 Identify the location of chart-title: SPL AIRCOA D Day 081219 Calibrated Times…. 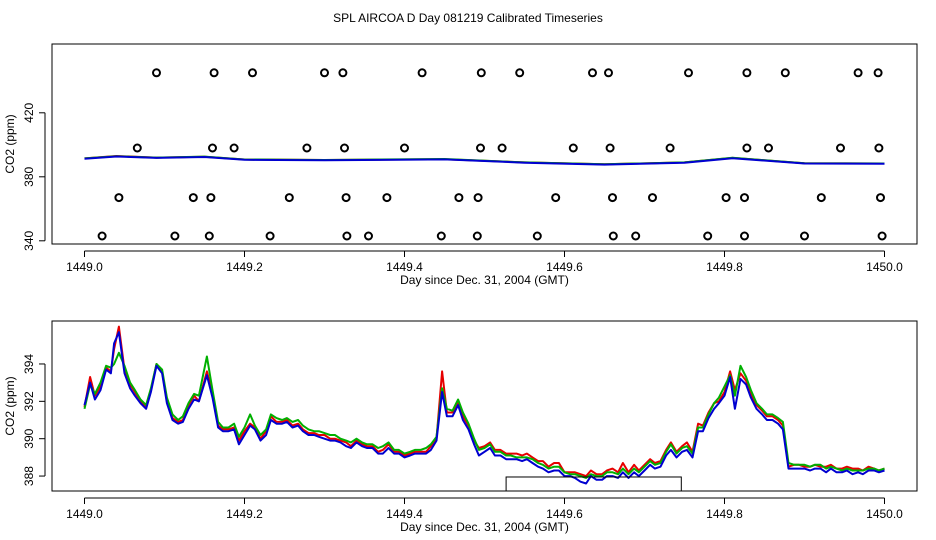
(468, 18).